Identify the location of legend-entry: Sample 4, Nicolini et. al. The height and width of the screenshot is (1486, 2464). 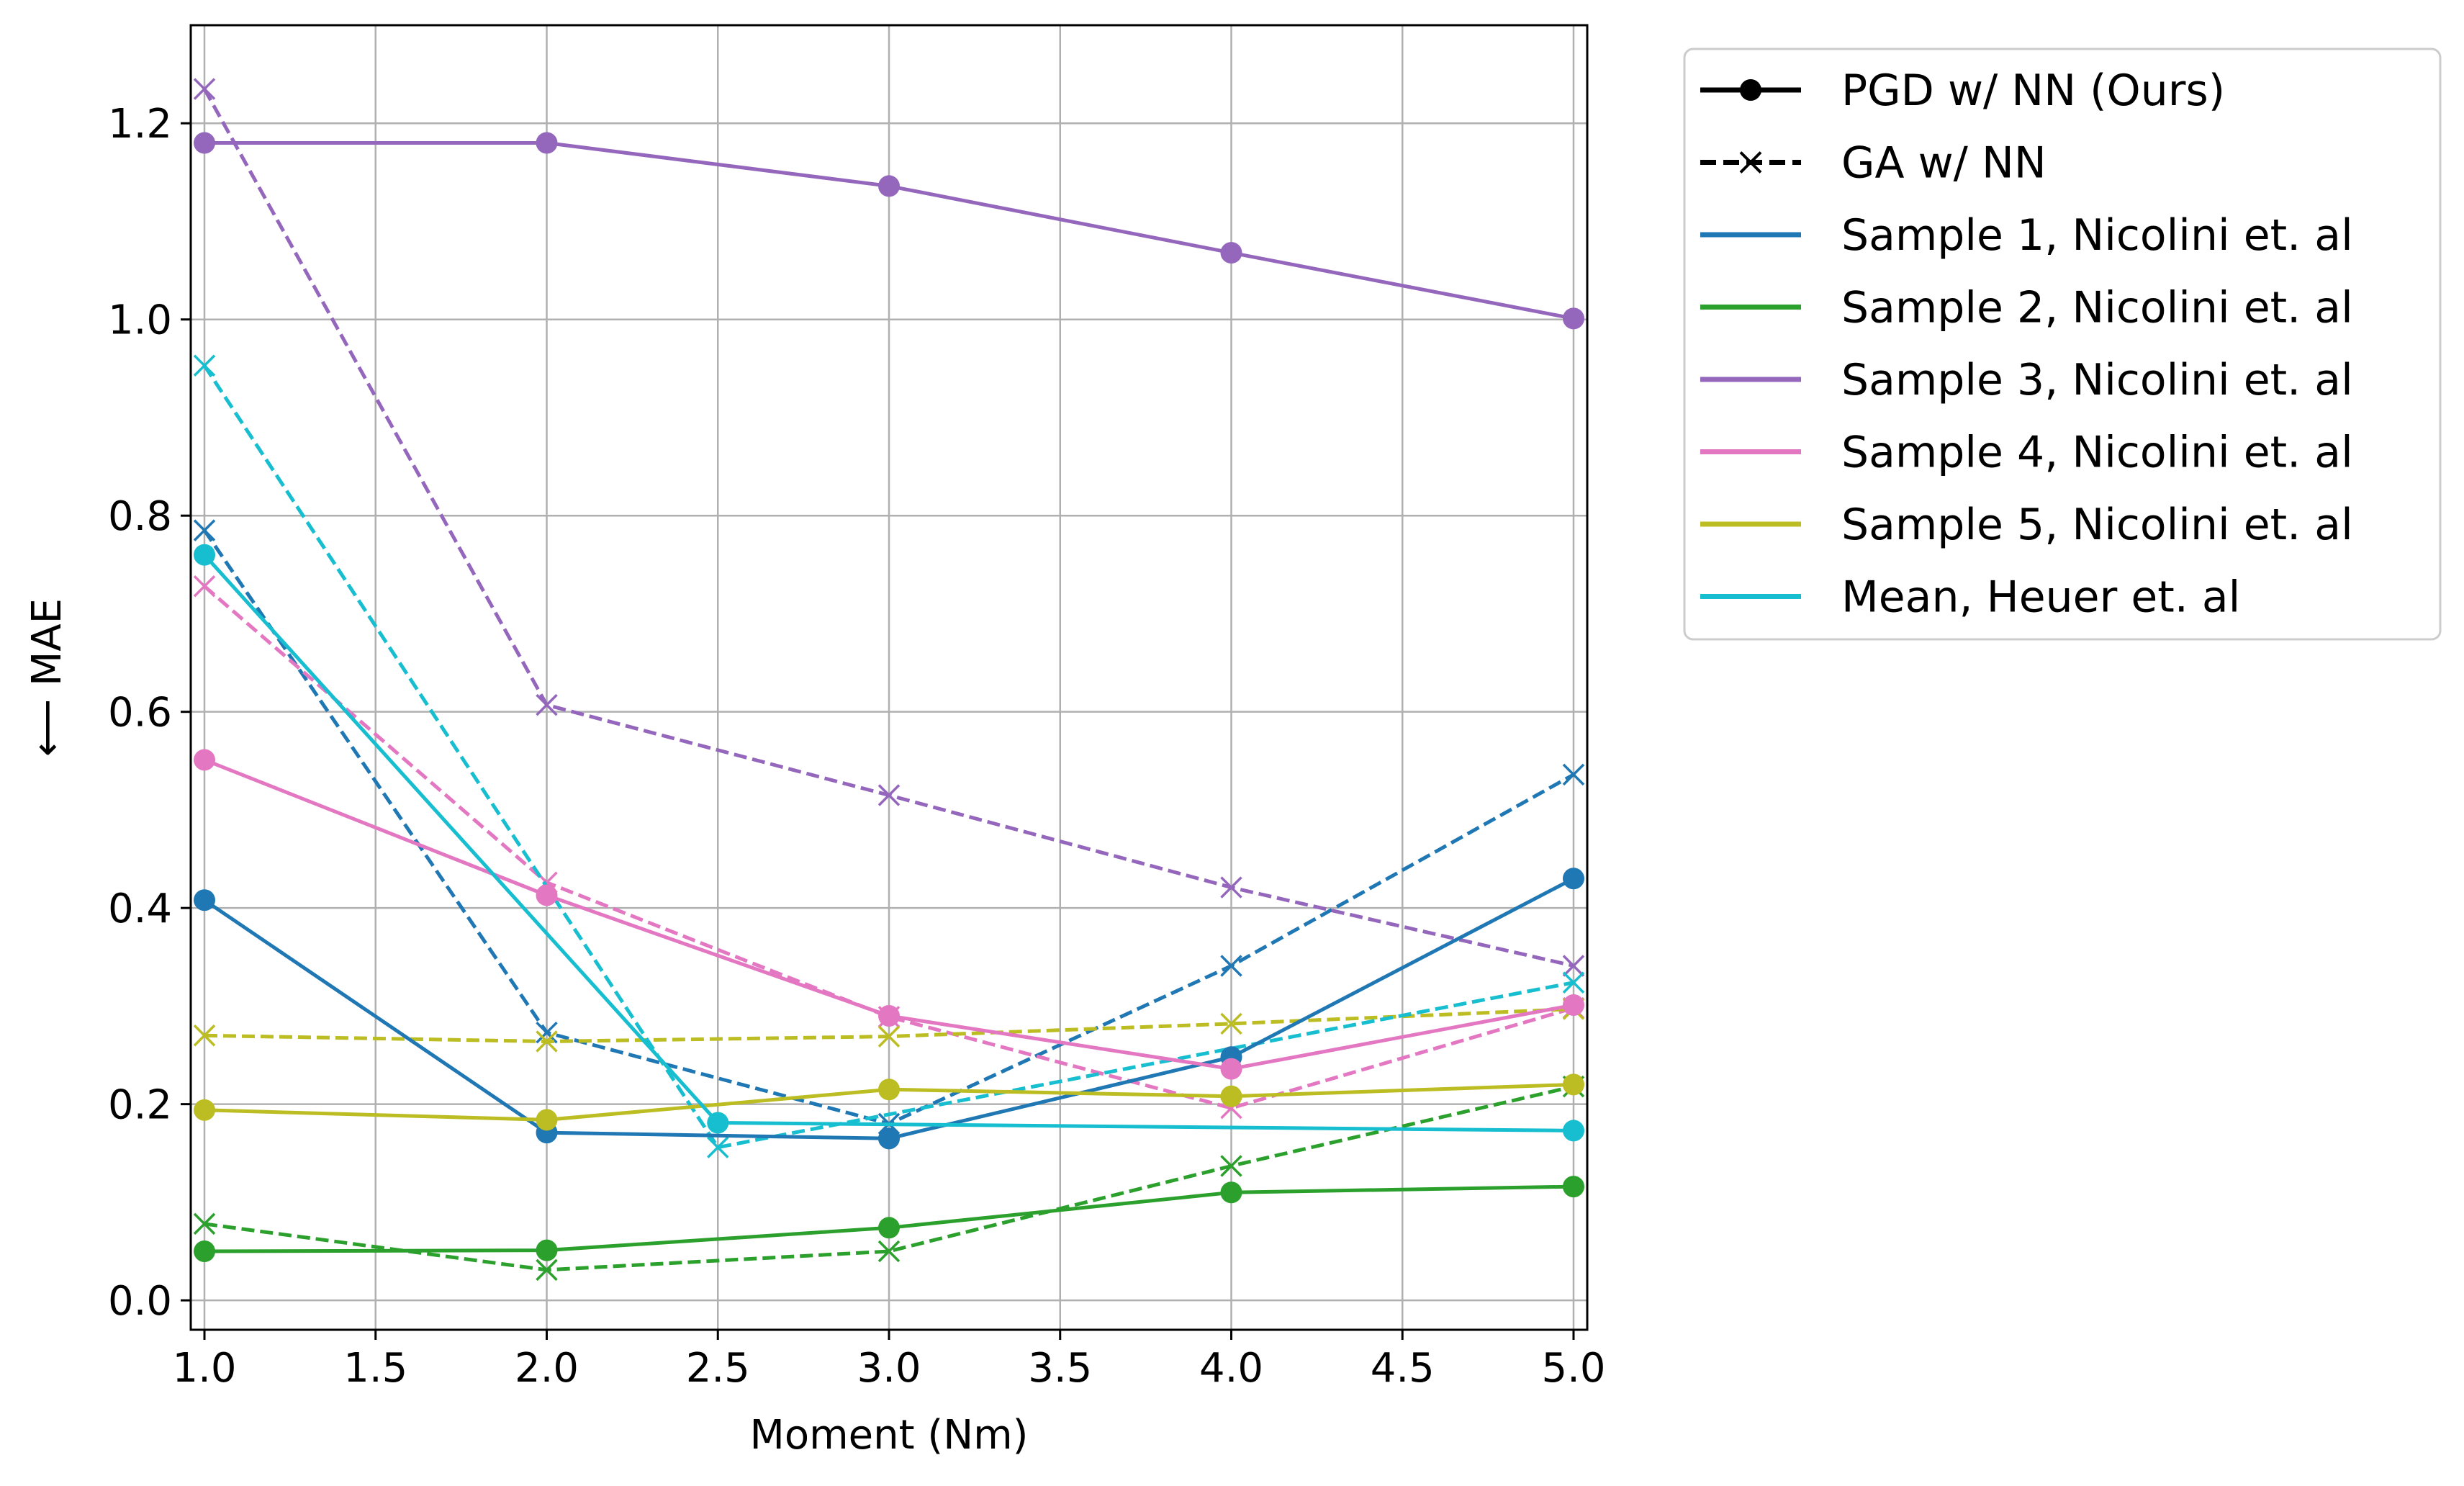
(2027, 453).